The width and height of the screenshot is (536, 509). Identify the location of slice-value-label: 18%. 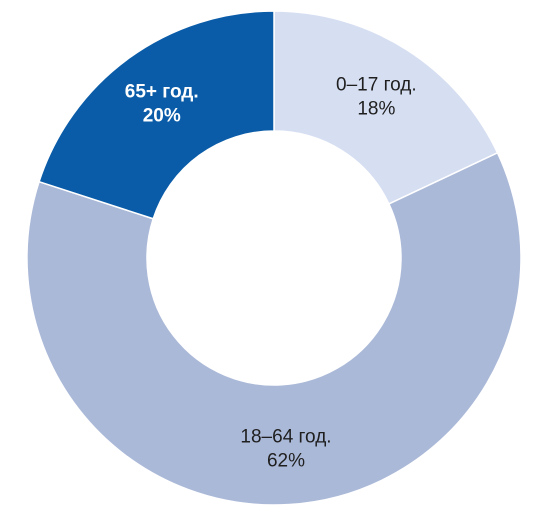
(376, 109).